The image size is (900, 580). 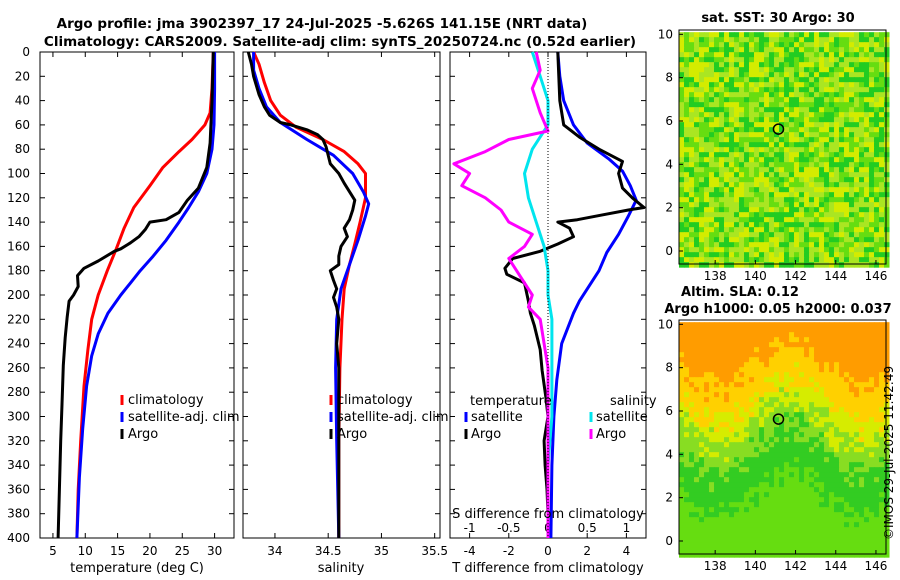 I want to click on sst-map-frame, so click(x=782, y=147).